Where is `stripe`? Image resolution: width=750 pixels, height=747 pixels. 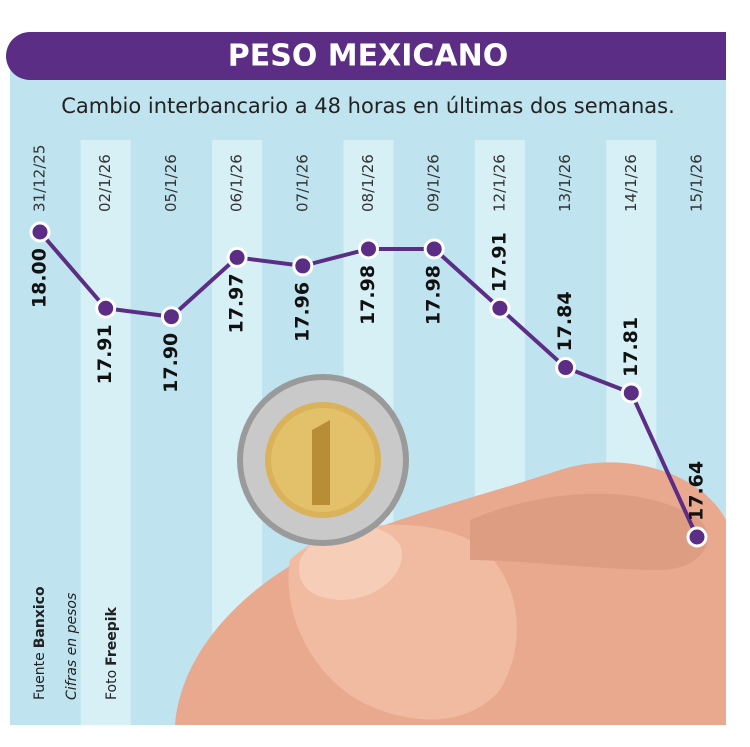 stripe is located at coordinates (105, 432).